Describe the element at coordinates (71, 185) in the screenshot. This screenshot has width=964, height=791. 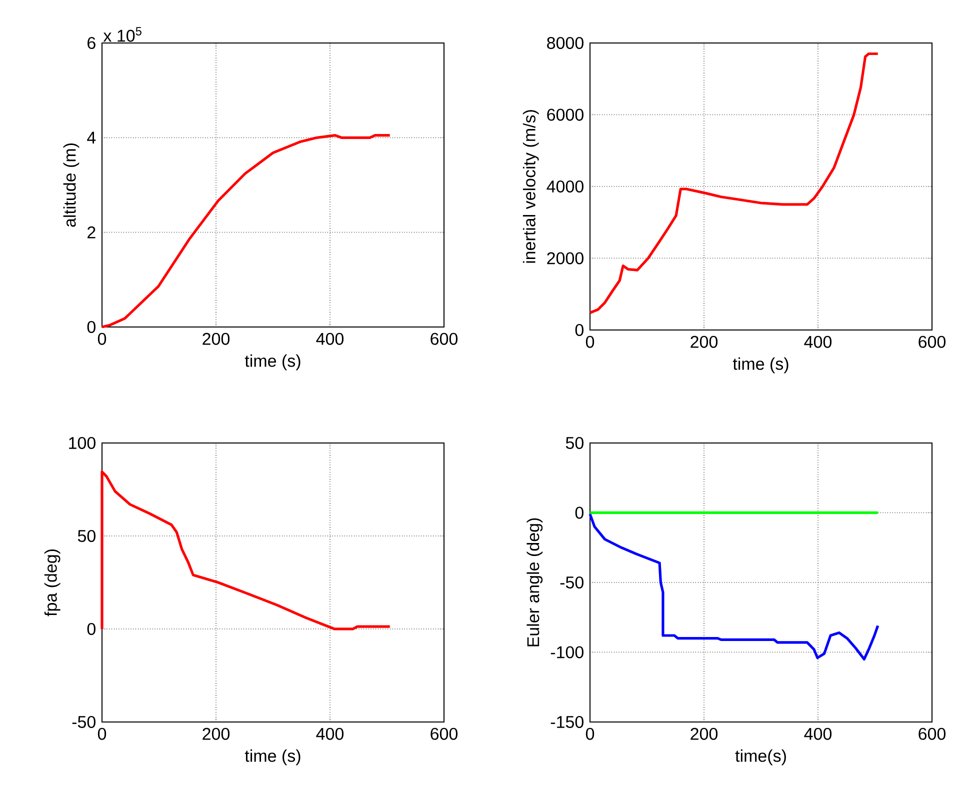
I see `y-axis-title: altitude (m)` at that location.